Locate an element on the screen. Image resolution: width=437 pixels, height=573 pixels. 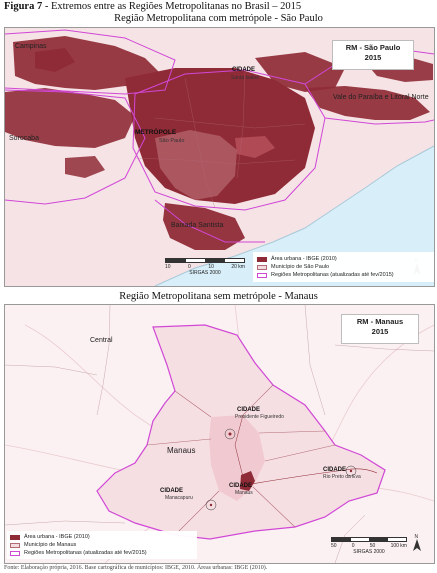
place-central: Central is located at coordinates (101, 340).